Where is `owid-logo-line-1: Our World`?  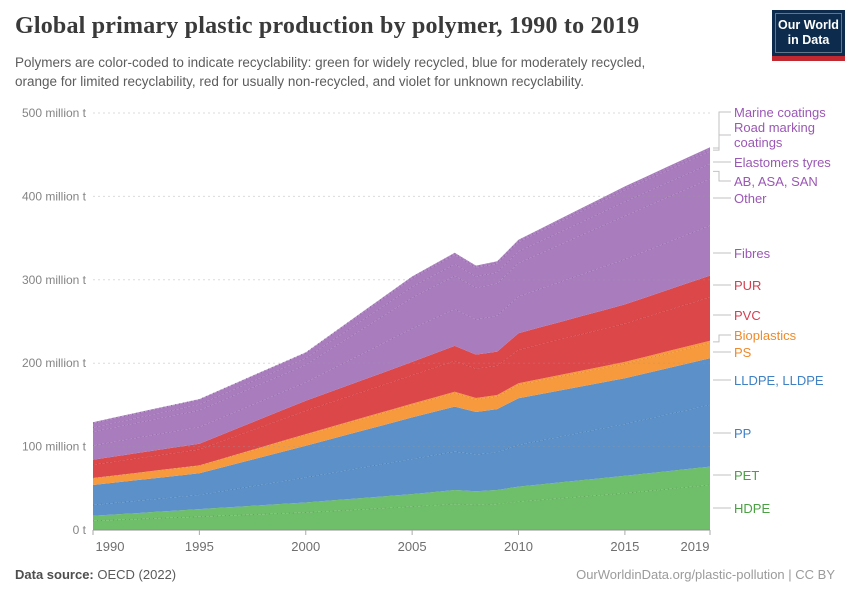 owid-logo-line-1: Our World is located at coordinates (808, 25).